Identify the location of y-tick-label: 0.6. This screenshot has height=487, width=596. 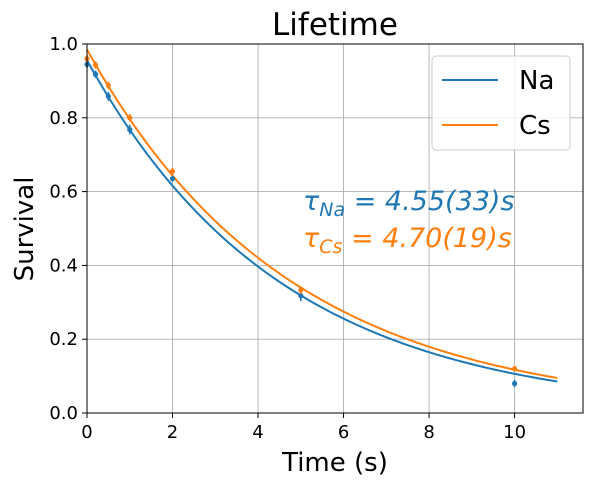
(63, 192).